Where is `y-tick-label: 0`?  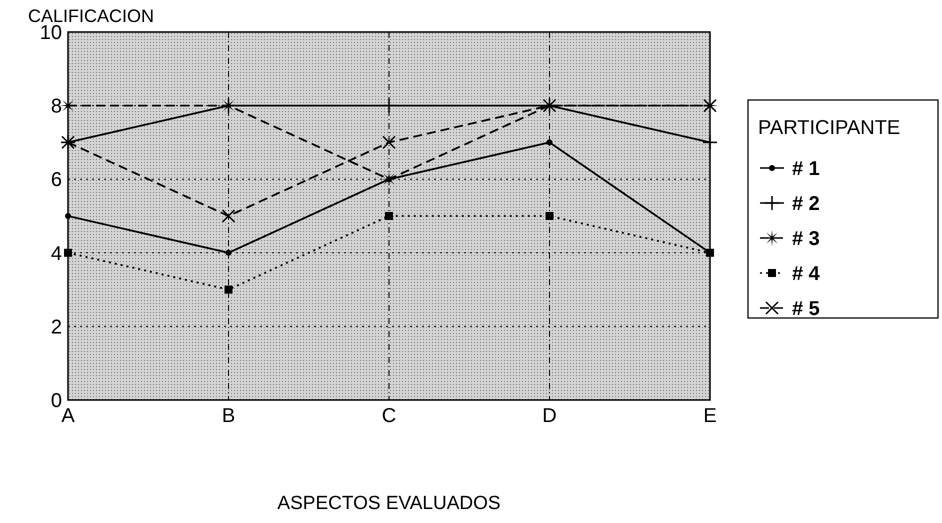
y-tick-label: 0 is located at coordinates (56, 401).